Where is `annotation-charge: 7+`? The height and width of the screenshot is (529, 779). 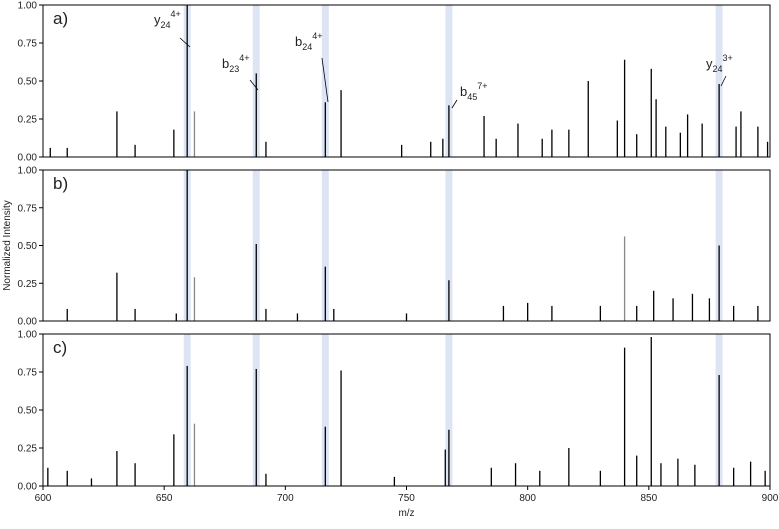
annotation-charge: 7+ is located at coordinates (482, 86).